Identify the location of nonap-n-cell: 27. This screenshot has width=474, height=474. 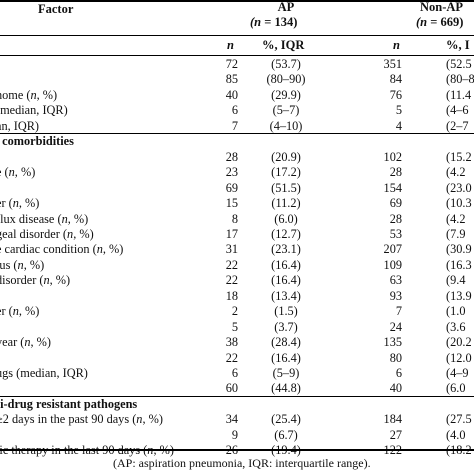
(395, 434).